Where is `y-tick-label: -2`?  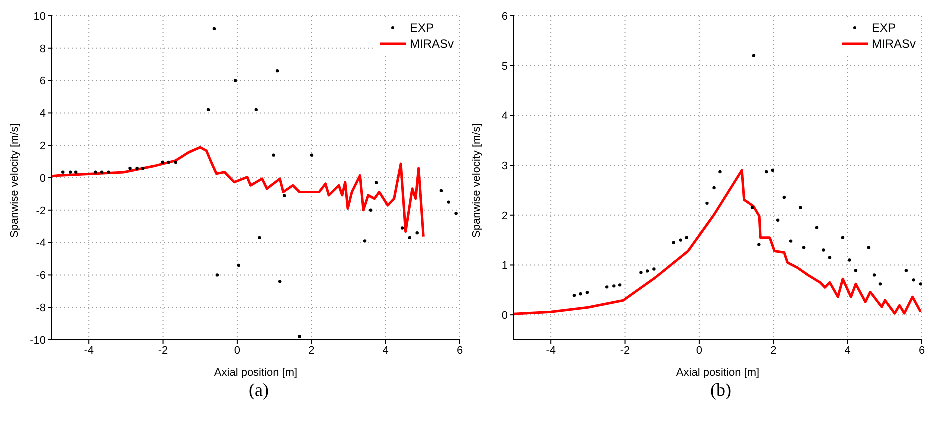
y-tick-label: -2 is located at coordinates (41, 211).